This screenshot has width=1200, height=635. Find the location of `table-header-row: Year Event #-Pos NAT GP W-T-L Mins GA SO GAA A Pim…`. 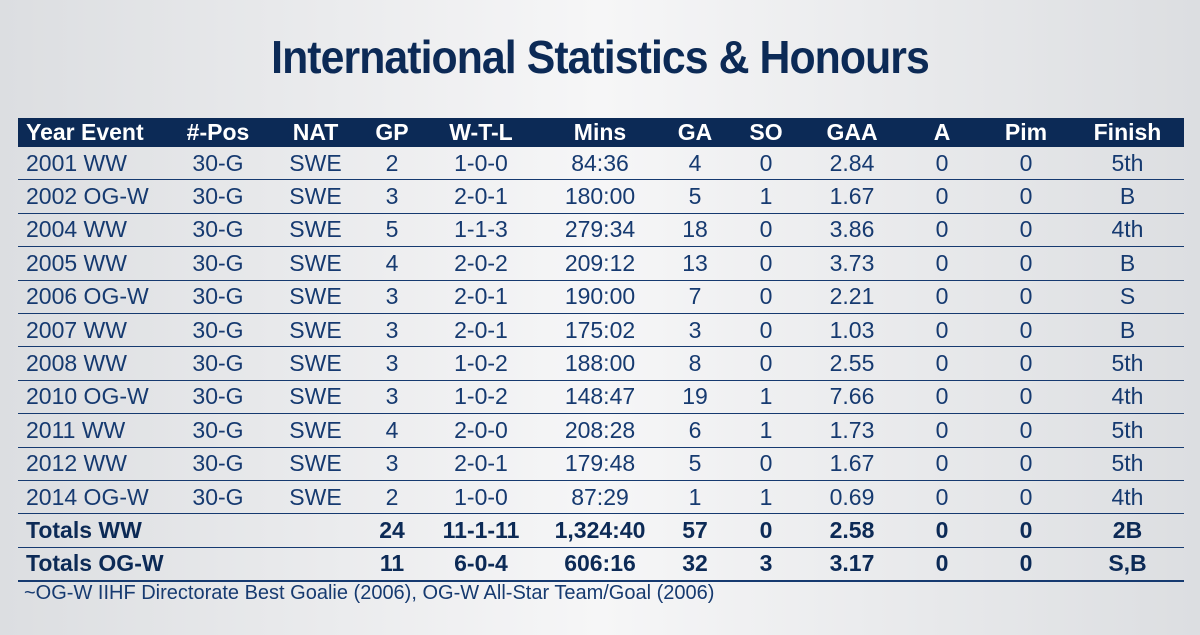

table-header-row: Year Event #-Pos NAT GP W-T-L Mins GA SO GAA A Pim… is located at coordinates (601, 132).